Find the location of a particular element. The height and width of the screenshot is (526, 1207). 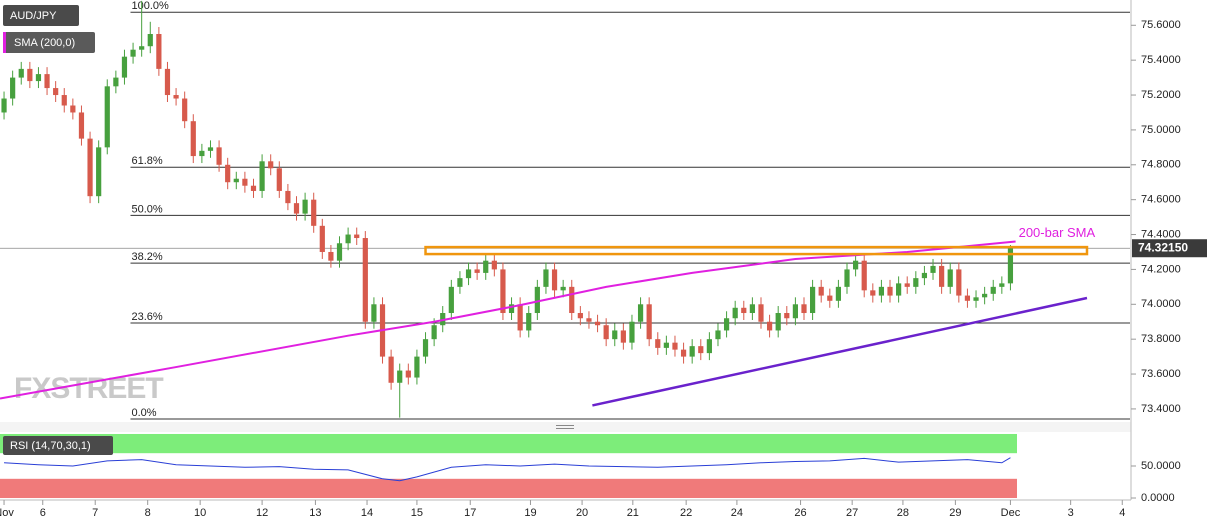

x-tick-label: 7 is located at coordinates (95, 513).